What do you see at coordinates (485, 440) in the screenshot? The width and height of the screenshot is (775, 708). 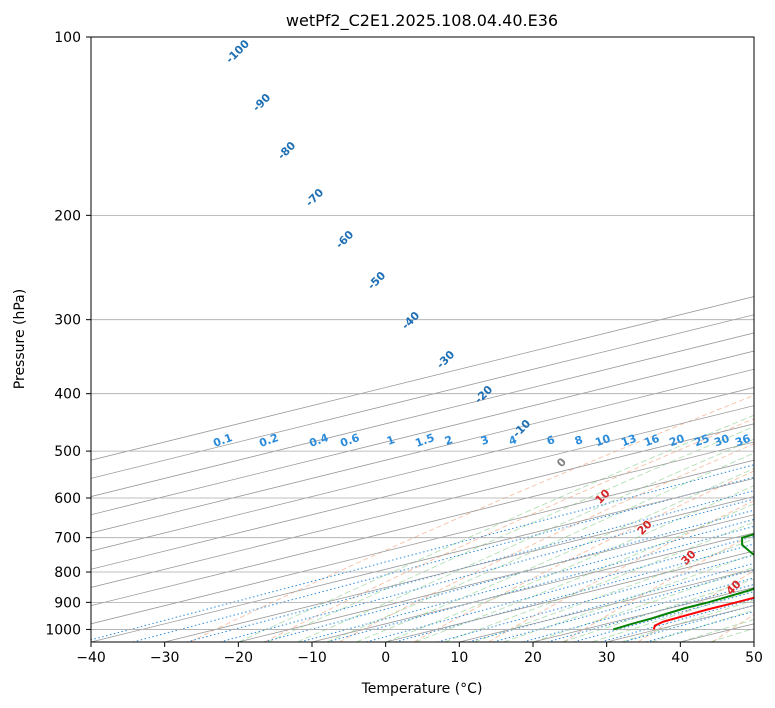 I see `mixing-ratio-label: 3` at bounding box center [485, 440].